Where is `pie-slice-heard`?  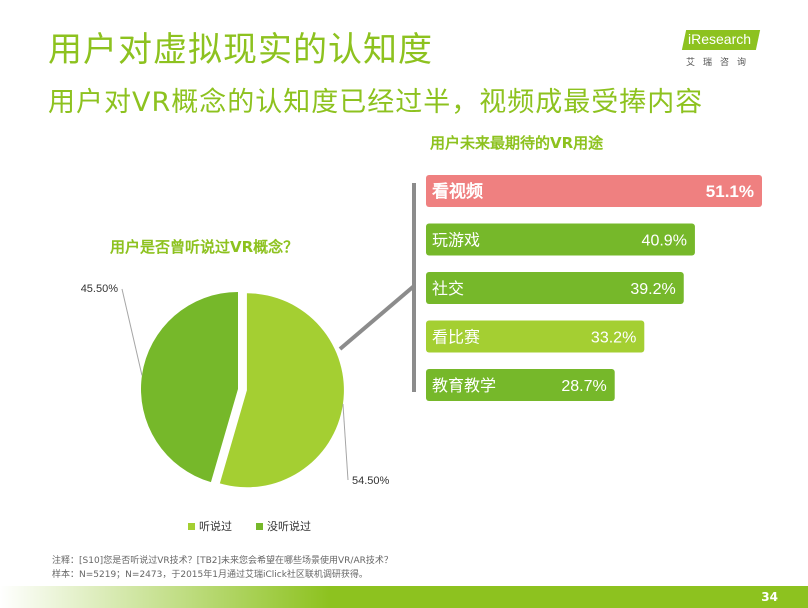 pie-slice-heard is located at coordinates (281, 390).